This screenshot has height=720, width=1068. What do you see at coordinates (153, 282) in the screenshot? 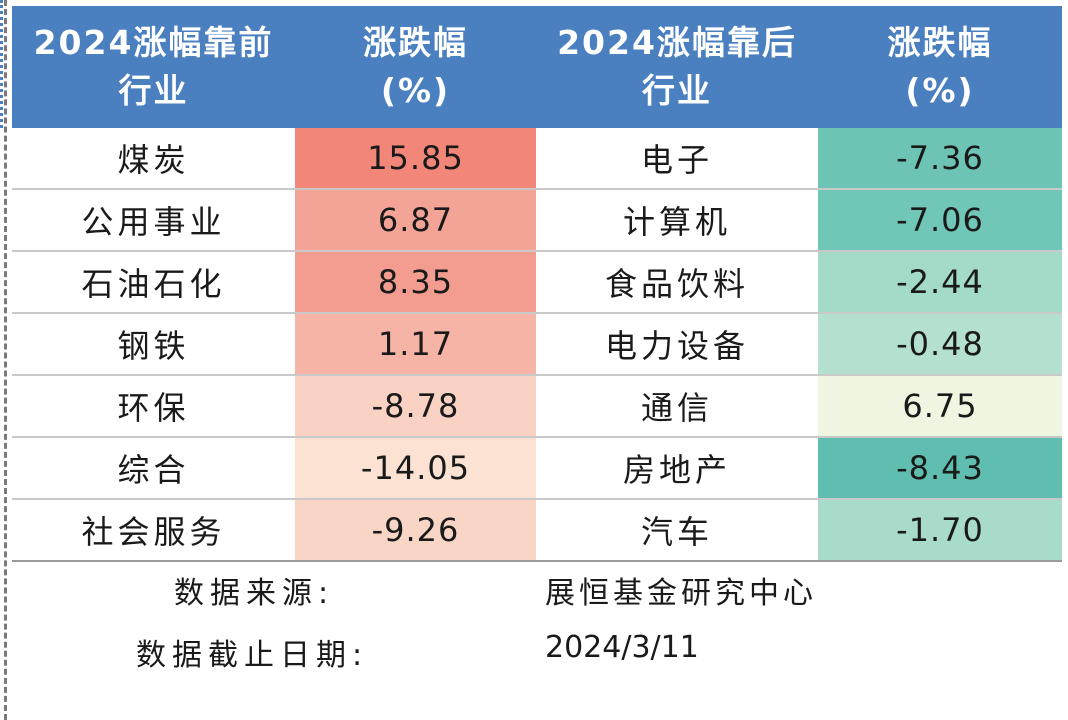
I see `top-industry-cell: 石油石化` at bounding box center [153, 282].